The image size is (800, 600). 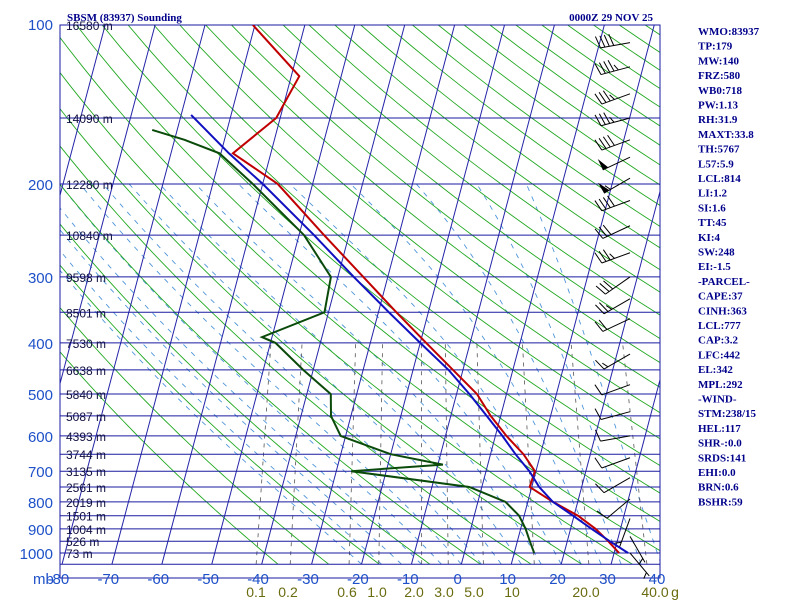 I want to click on mixing-ratio-label: 1.0, so click(x=377, y=592).